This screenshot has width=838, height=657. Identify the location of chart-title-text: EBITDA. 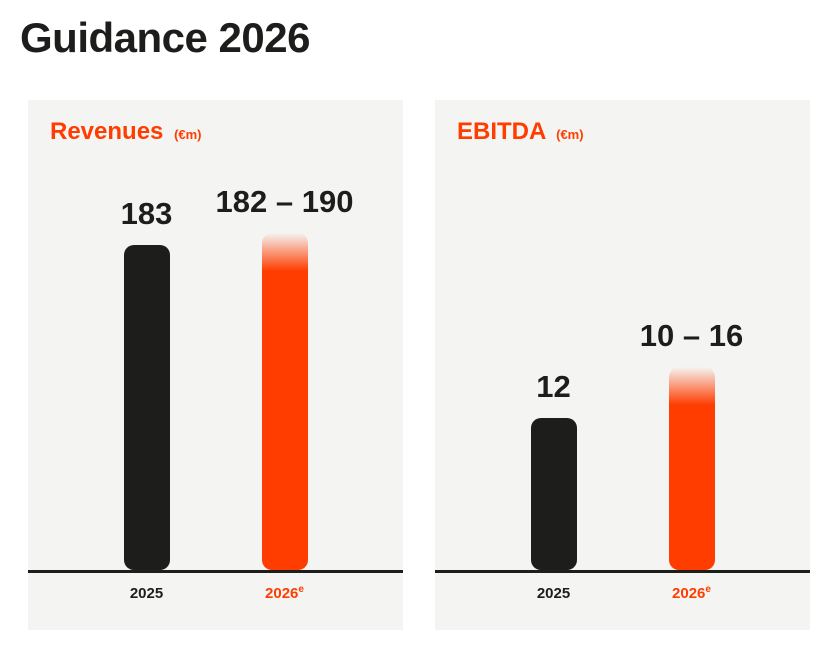
(501, 131).